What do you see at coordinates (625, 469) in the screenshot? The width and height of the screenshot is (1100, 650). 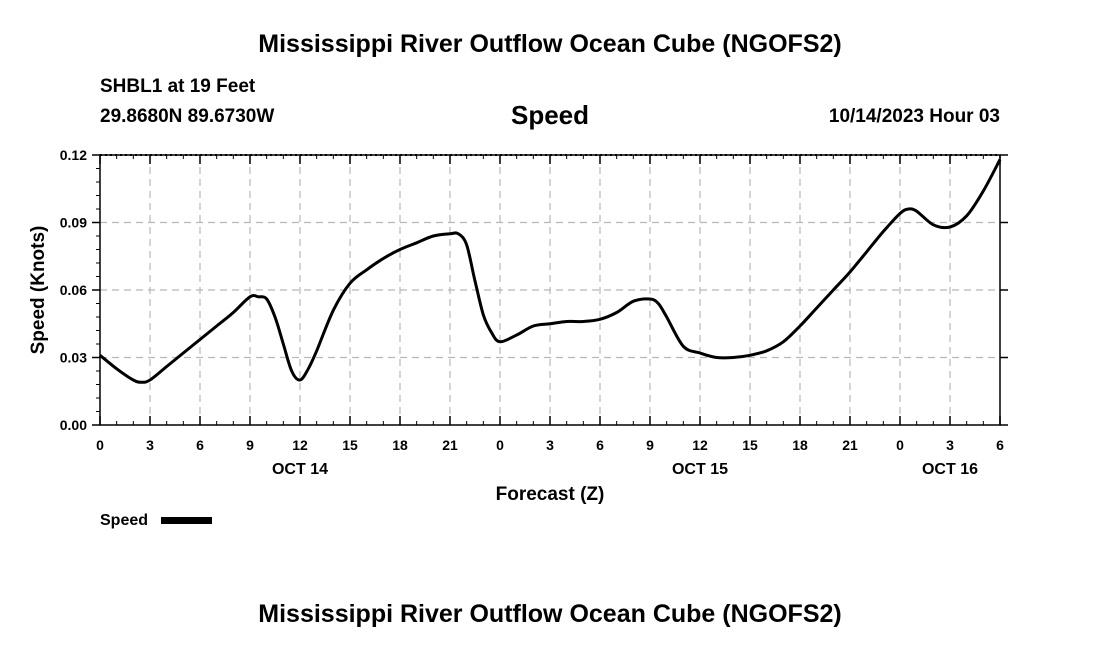 I see `day-labels: OCT 14 OCT 15 OCT 16` at bounding box center [625, 469].